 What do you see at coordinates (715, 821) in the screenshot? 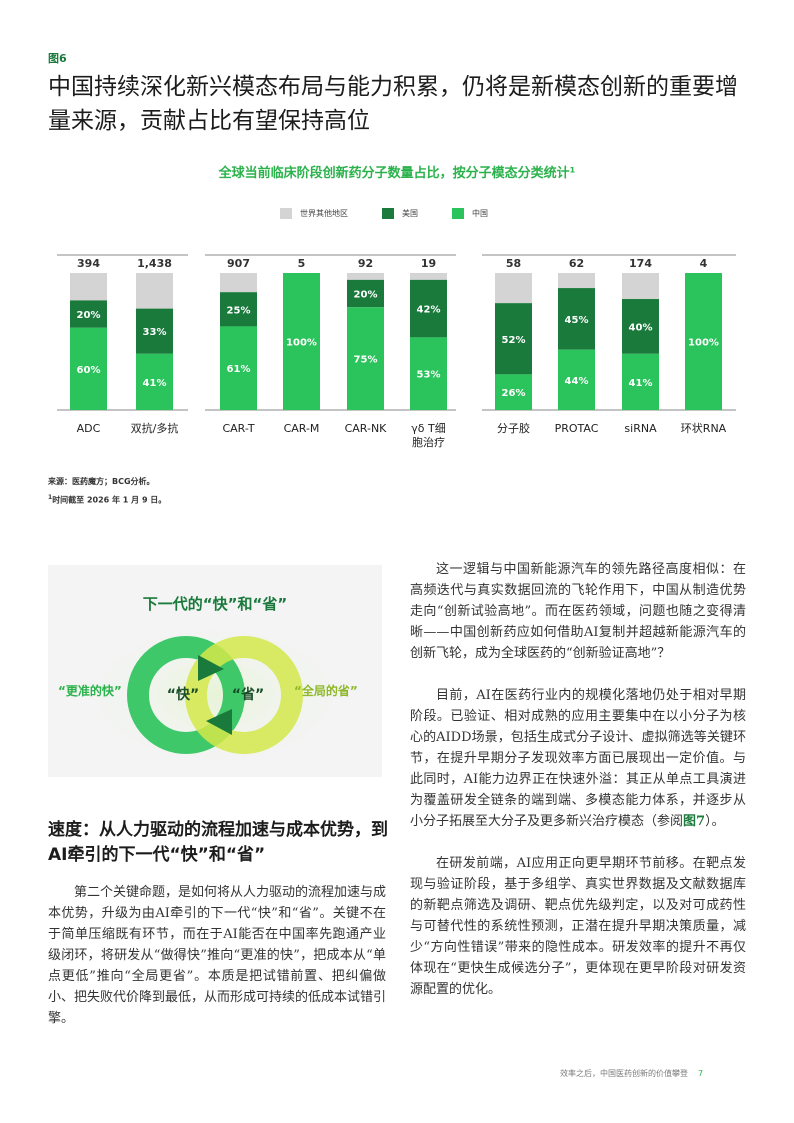
I see `paragraph-tail: ）。` at bounding box center [715, 821].